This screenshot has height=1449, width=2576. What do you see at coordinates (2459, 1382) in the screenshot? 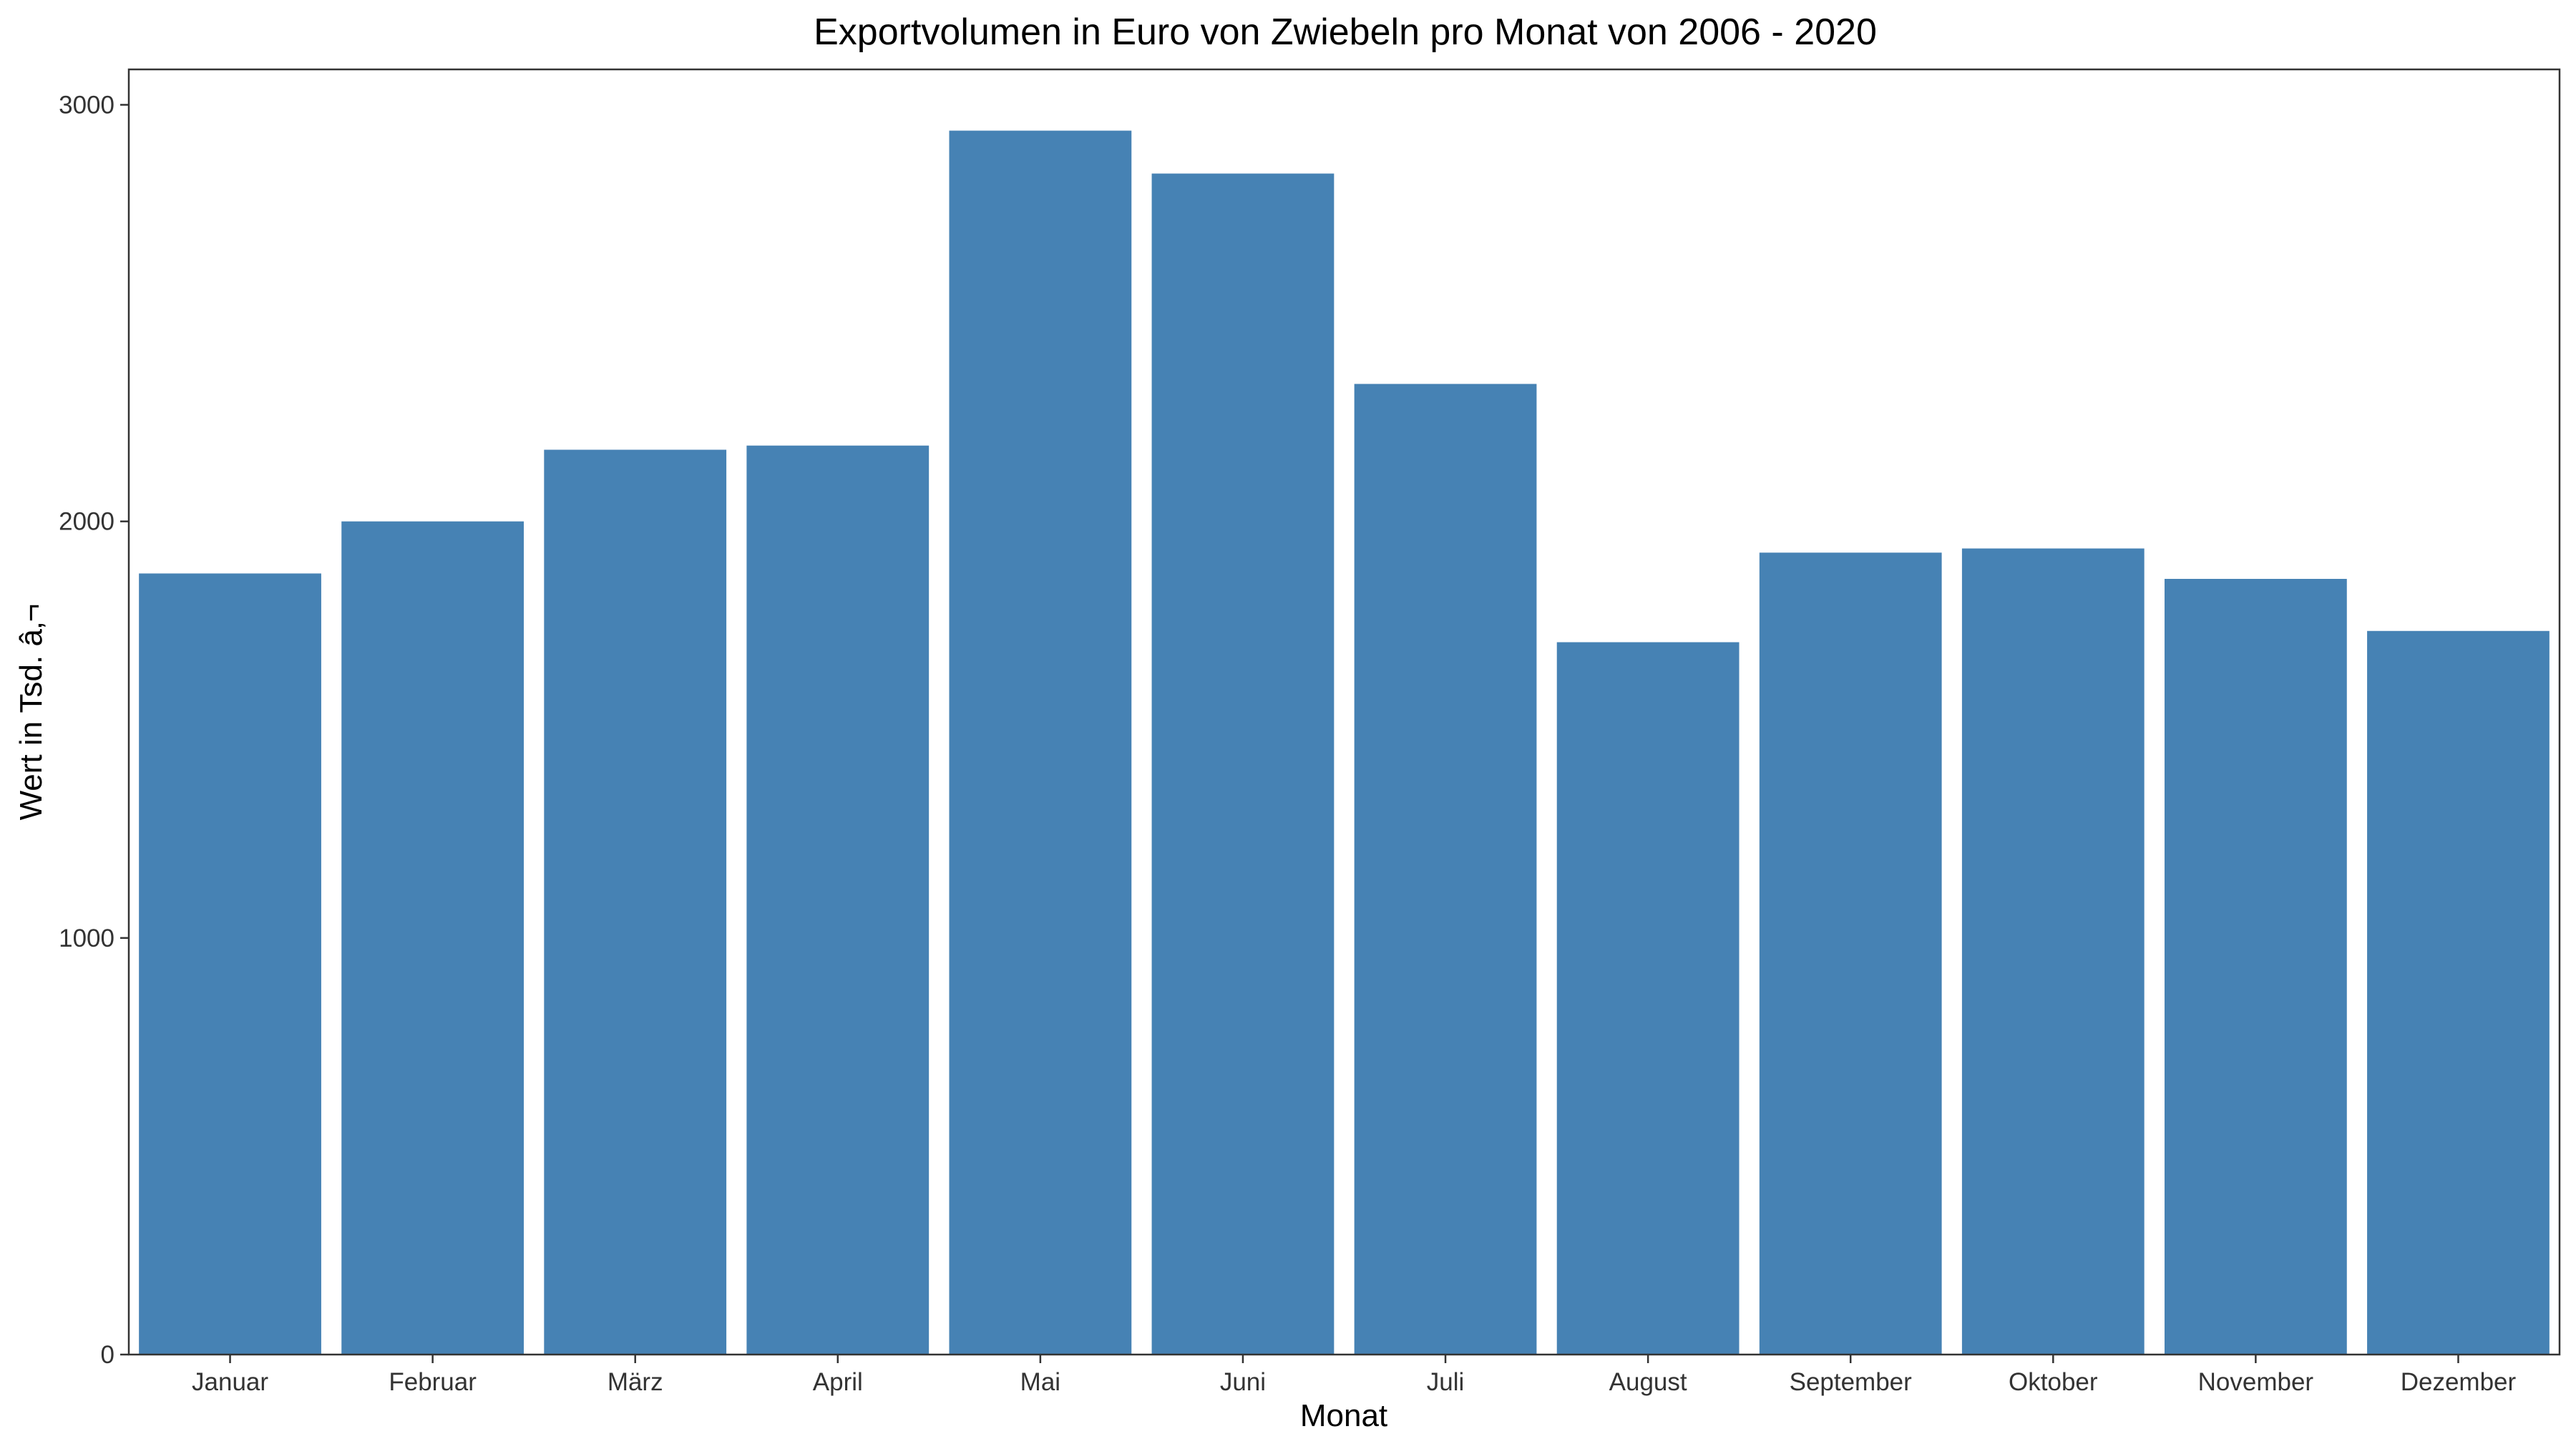
I see `x-tick-label: Dezember` at bounding box center [2459, 1382].